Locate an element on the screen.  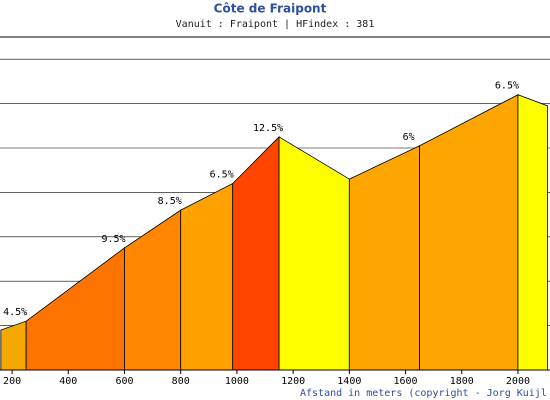
x-tick-label: 1800 is located at coordinates (462, 381).